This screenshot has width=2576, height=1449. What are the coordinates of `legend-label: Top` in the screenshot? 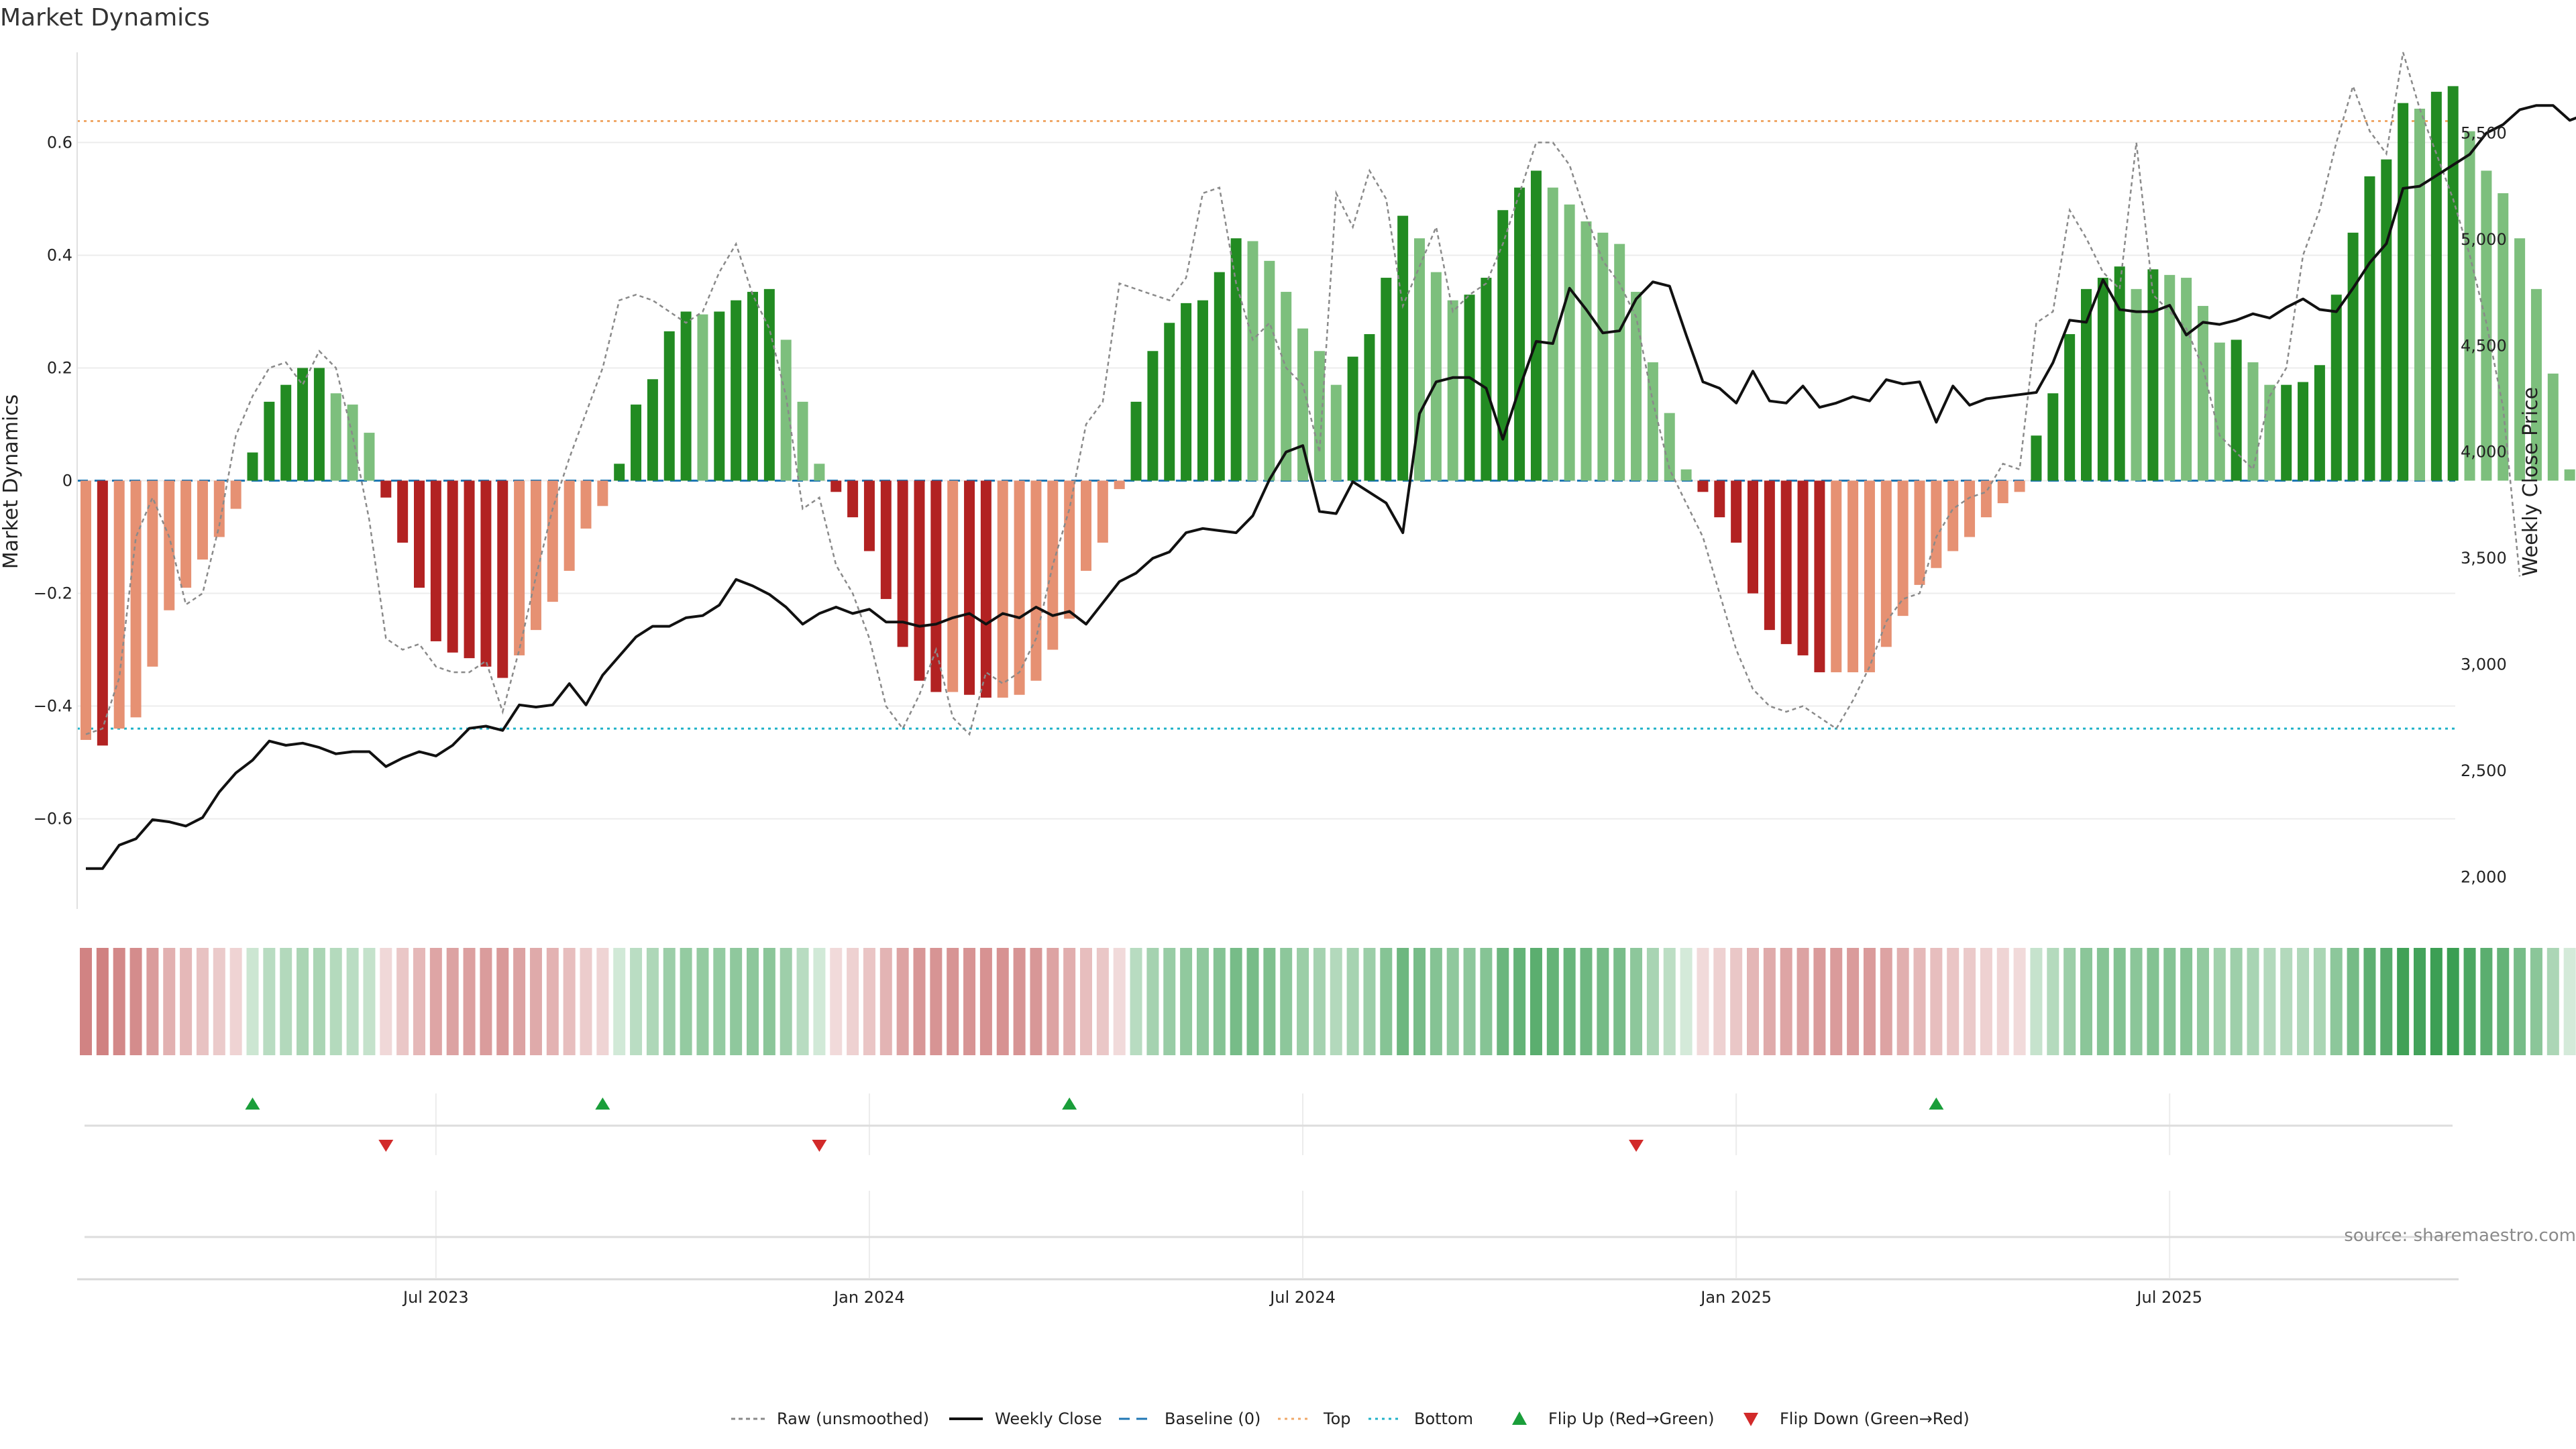 It's located at (1337, 1418).